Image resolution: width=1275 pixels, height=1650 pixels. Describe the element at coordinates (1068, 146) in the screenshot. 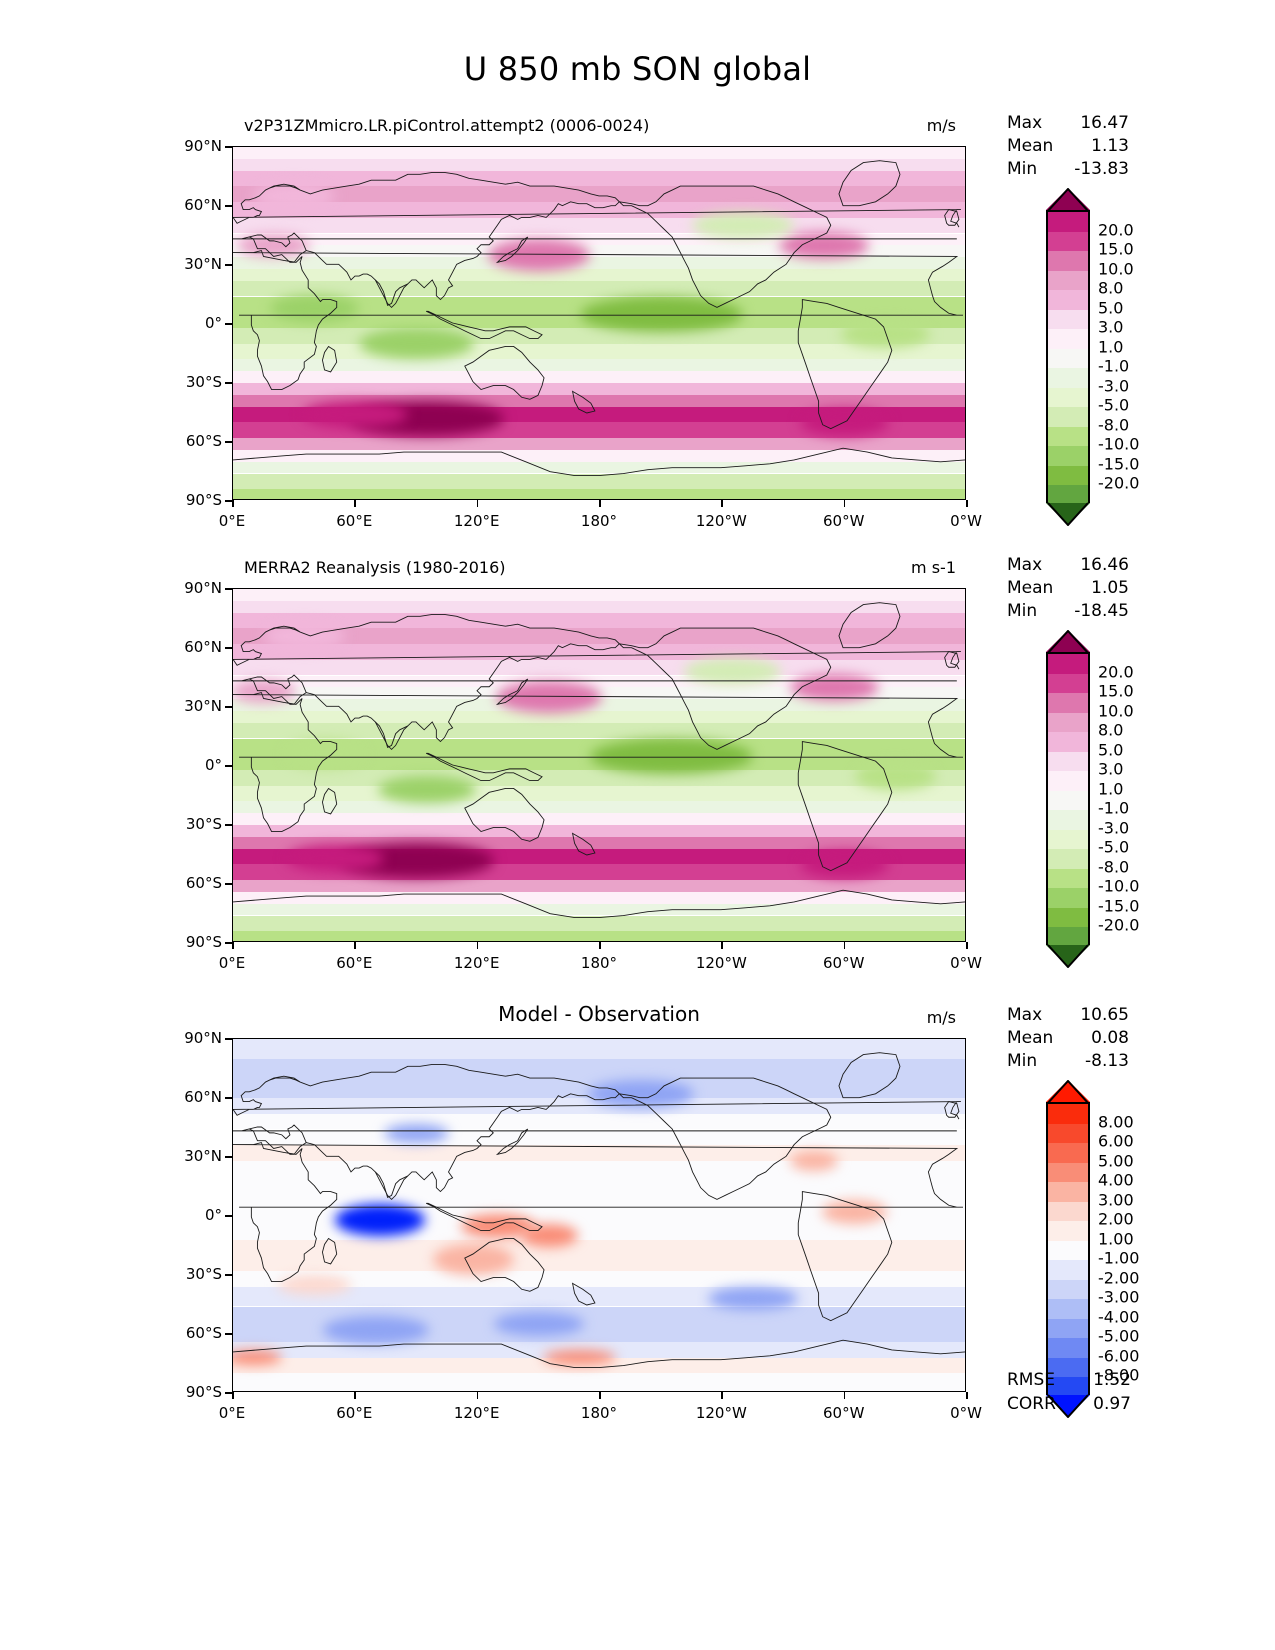

I see `stat-mean: Mean 1.13` at that location.